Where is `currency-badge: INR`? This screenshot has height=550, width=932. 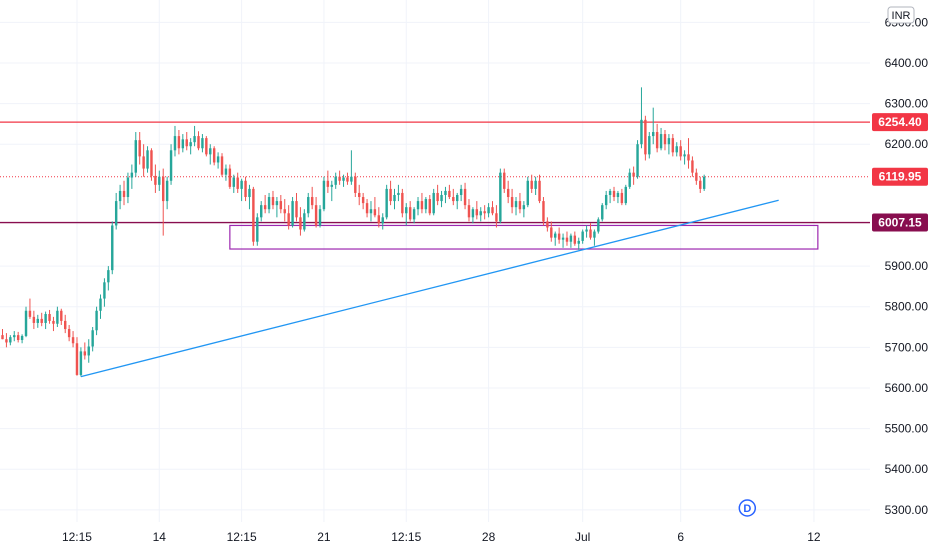 currency-badge: INR is located at coordinates (901, 15).